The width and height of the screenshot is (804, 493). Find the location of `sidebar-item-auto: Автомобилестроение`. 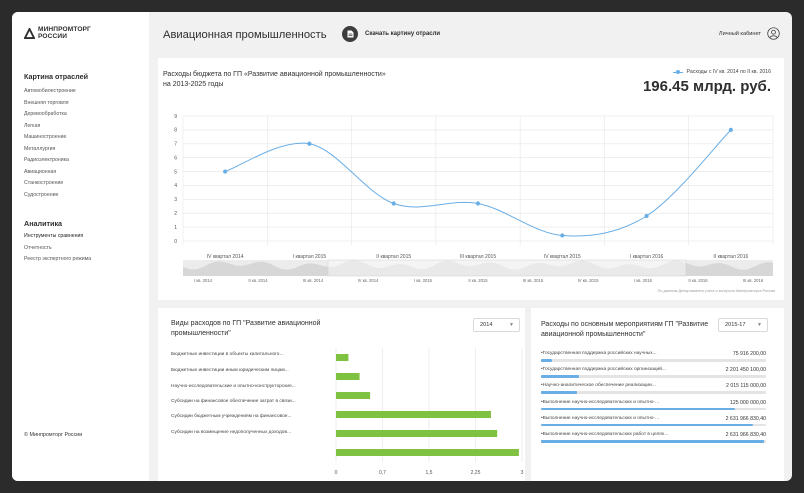

sidebar-item-auto: Автомобилестроение is located at coordinates (50, 91).